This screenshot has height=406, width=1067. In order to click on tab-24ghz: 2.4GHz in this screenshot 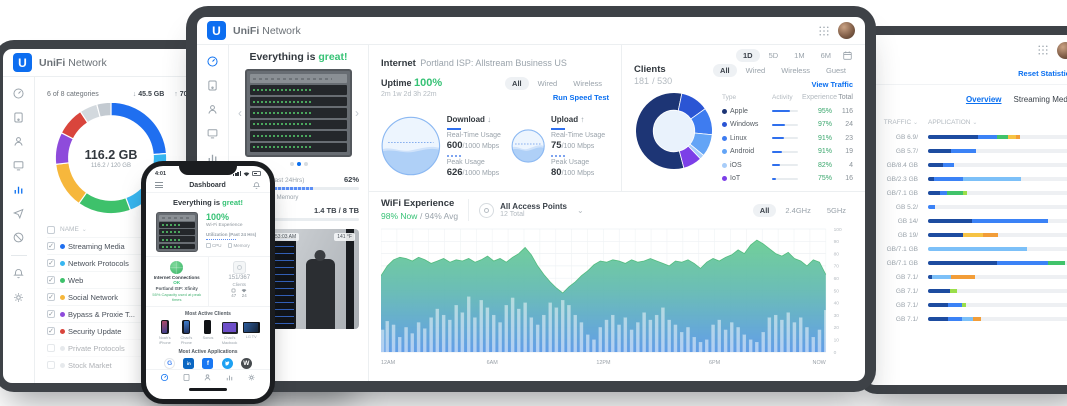, I will do `click(798, 210)`.